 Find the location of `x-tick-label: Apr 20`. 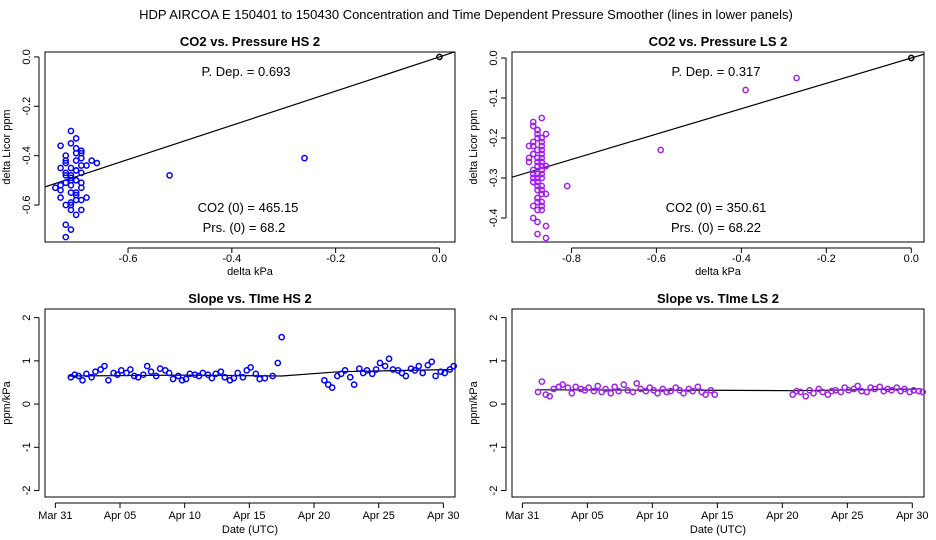

x-tick-label: Apr 20 is located at coordinates (314, 516).